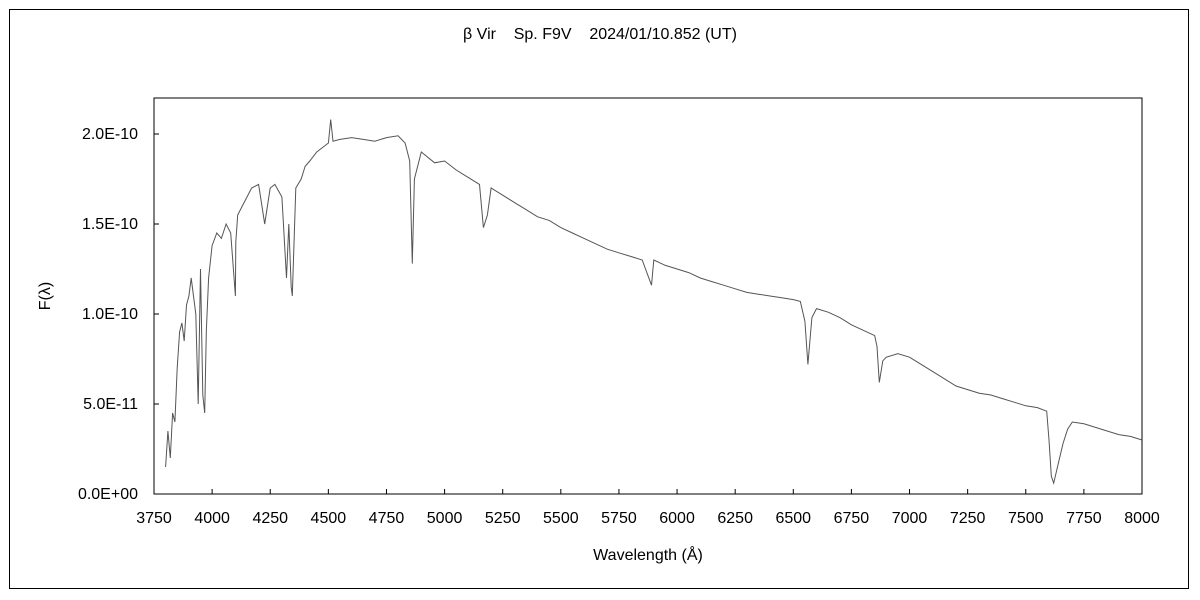 The height and width of the screenshot is (600, 1200). What do you see at coordinates (108, 494) in the screenshot?
I see `y-tick-label: 0.0E+00` at bounding box center [108, 494].